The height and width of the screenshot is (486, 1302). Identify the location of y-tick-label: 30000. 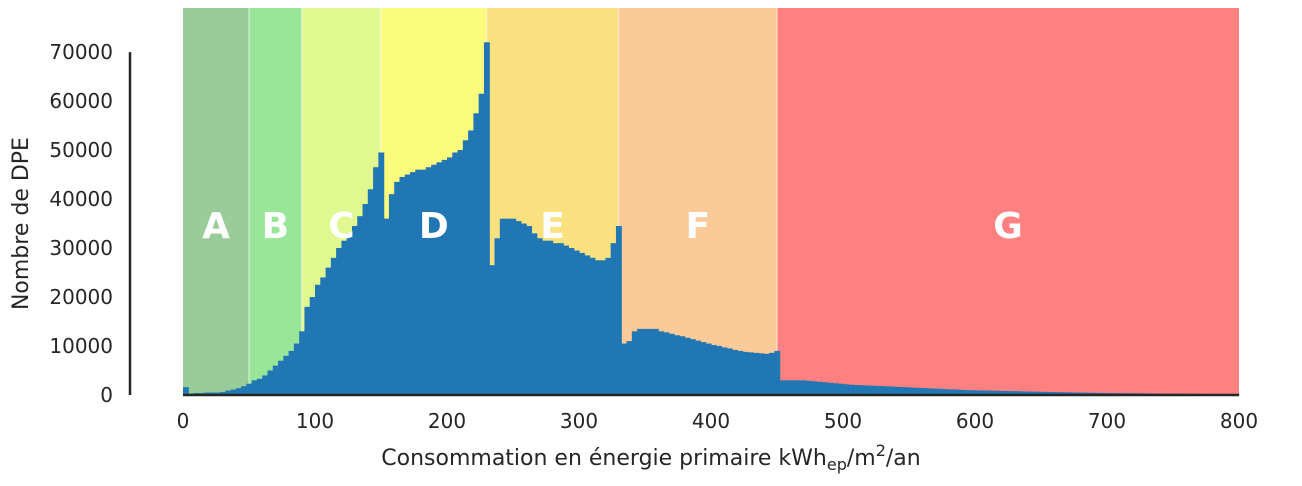
(81, 248).